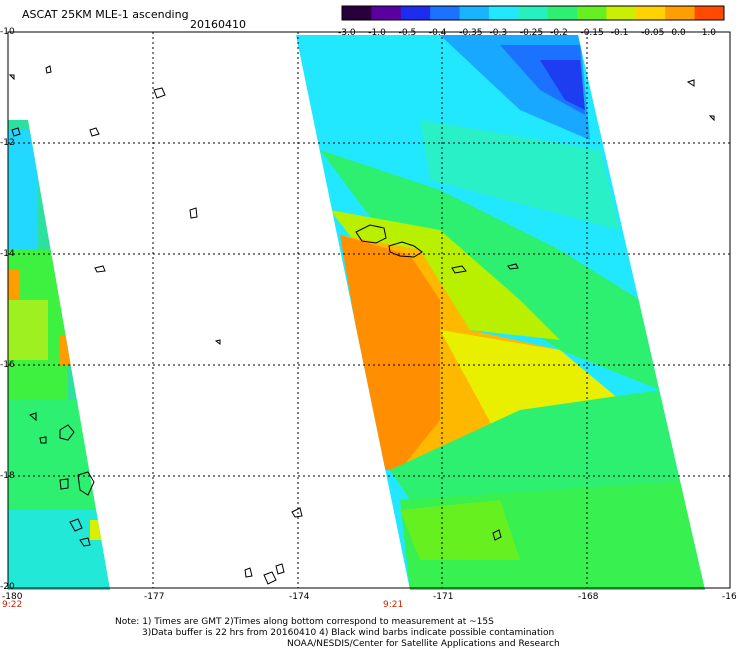  I want to click on lat-label: -20, so click(7, 587).